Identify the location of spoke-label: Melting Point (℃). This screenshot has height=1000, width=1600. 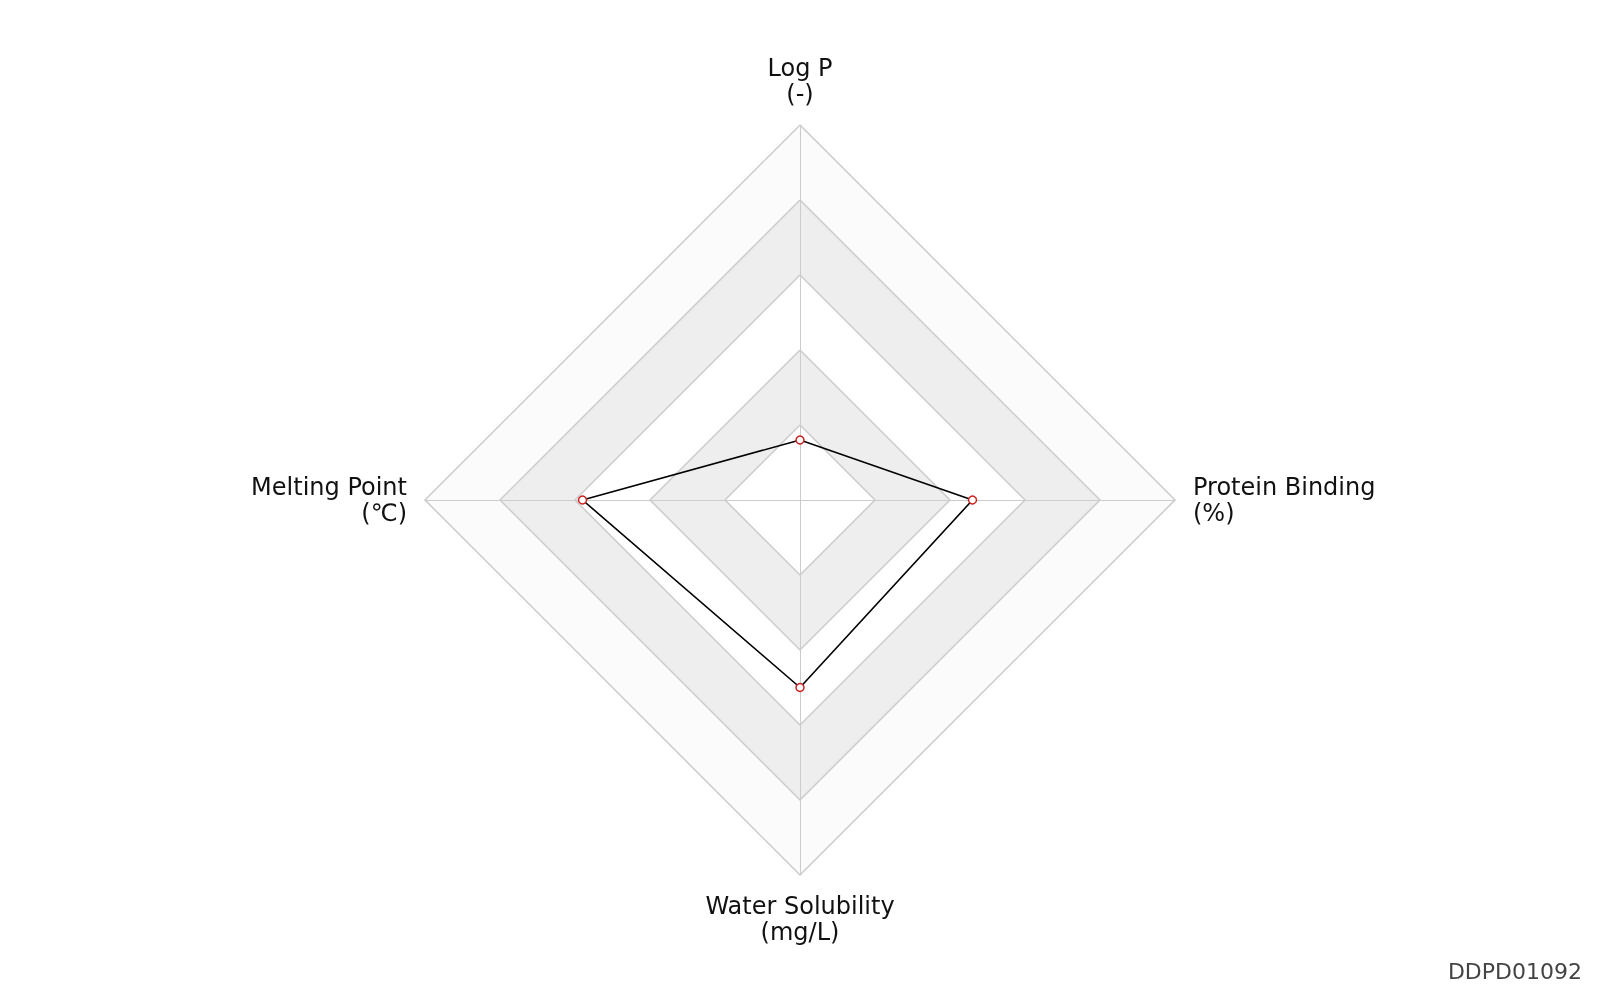
(329, 500).